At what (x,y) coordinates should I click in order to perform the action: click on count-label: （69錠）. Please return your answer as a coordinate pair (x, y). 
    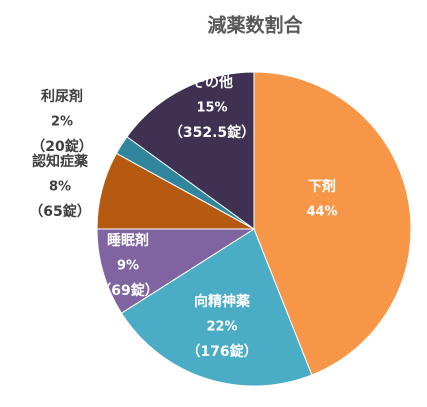
    Looking at the image, I should click on (127, 290).